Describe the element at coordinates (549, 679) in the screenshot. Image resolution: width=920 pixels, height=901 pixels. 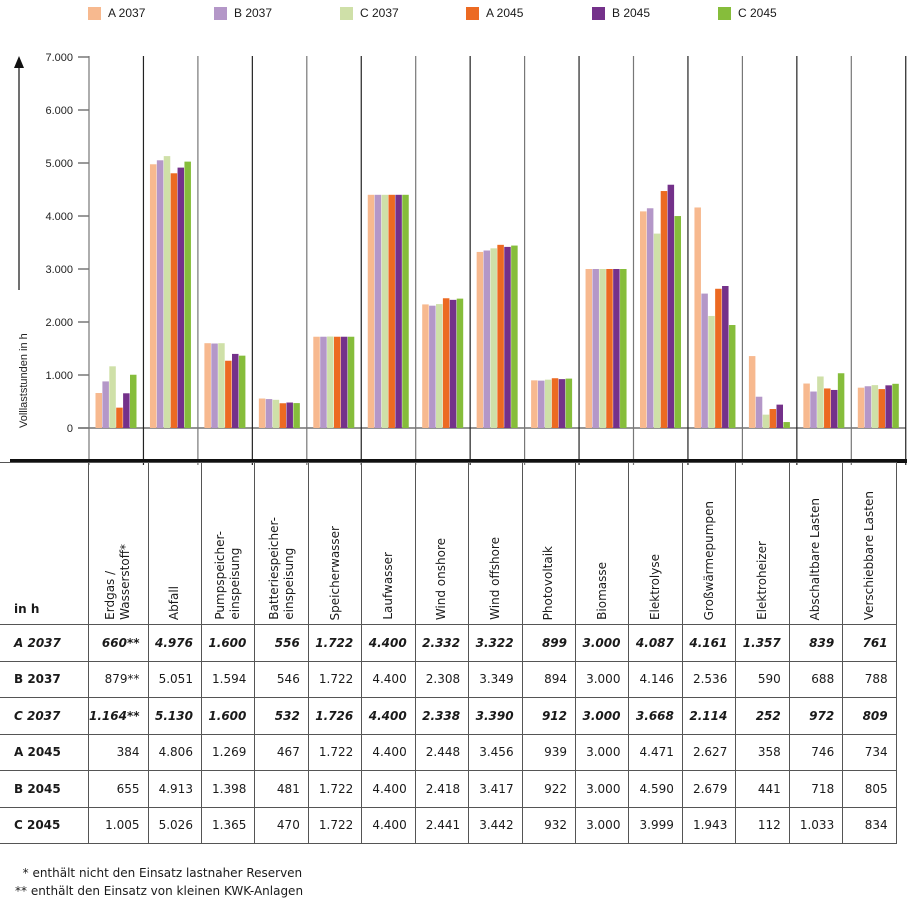
I see `table-cell: 894` at that location.